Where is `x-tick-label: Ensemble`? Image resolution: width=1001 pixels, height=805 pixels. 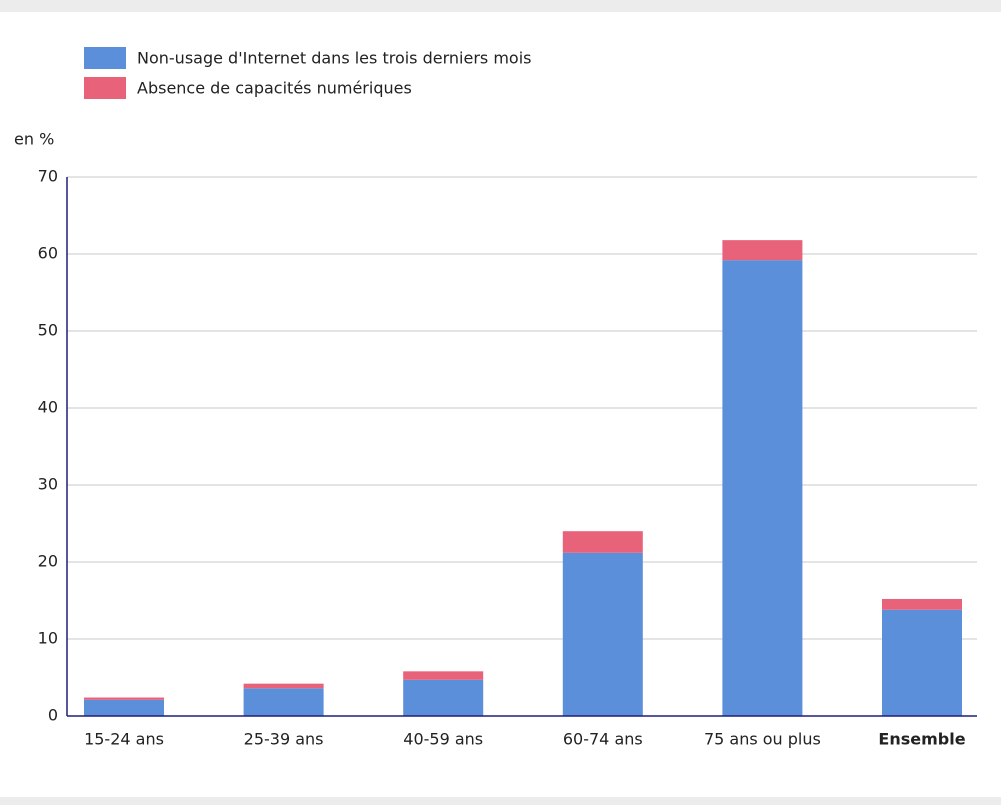 x-tick-label: Ensemble is located at coordinates (921, 739).